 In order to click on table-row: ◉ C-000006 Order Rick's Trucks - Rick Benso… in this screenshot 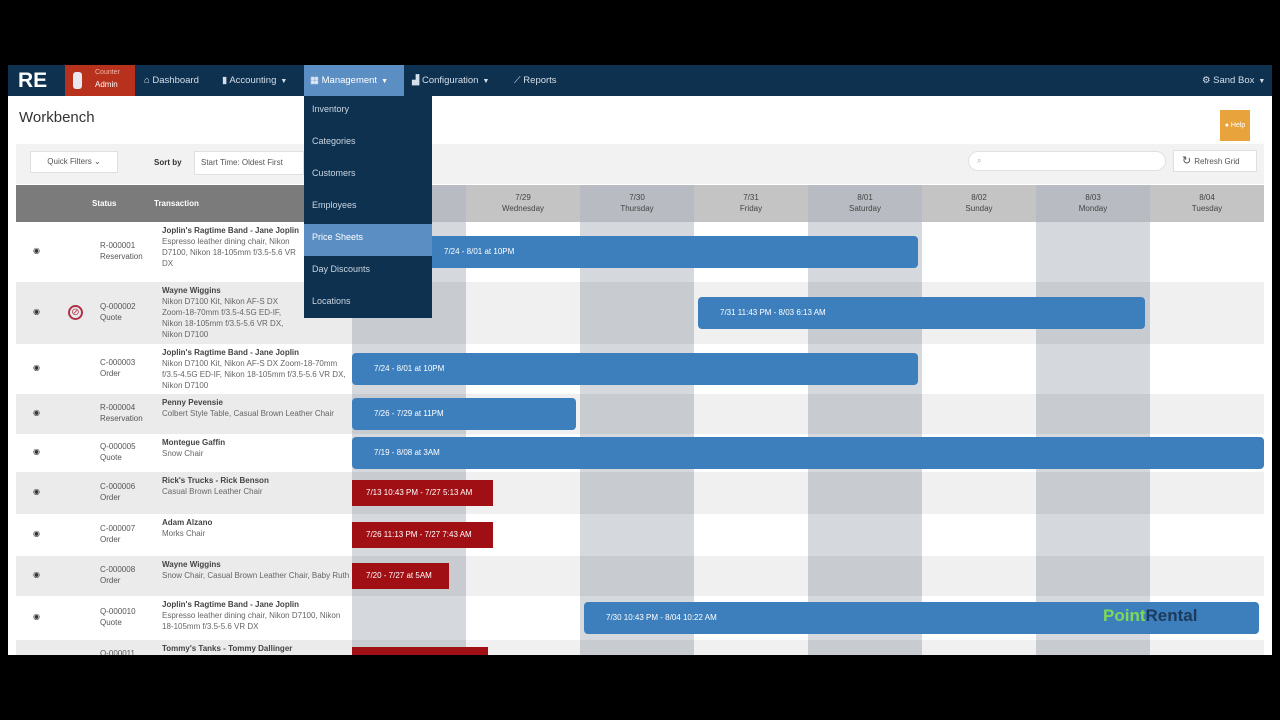, I will do `click(184, 493)`.